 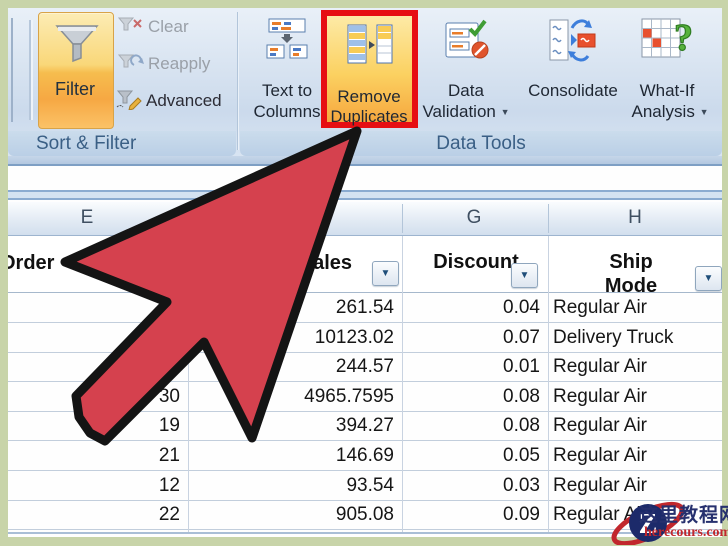 What do you see at coordinates (521, 307) in the screenshot?
I see `cell-g: 0.04` at bounding box center [521, 307].